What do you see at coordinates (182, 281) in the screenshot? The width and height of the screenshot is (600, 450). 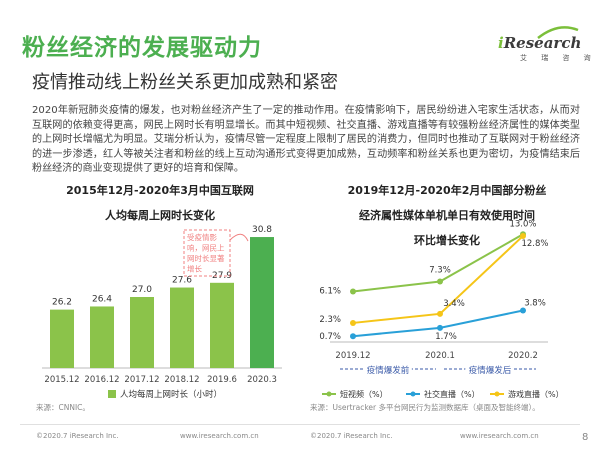 I see `bar-value-label: 27.6` at bounding box center [182, 281].